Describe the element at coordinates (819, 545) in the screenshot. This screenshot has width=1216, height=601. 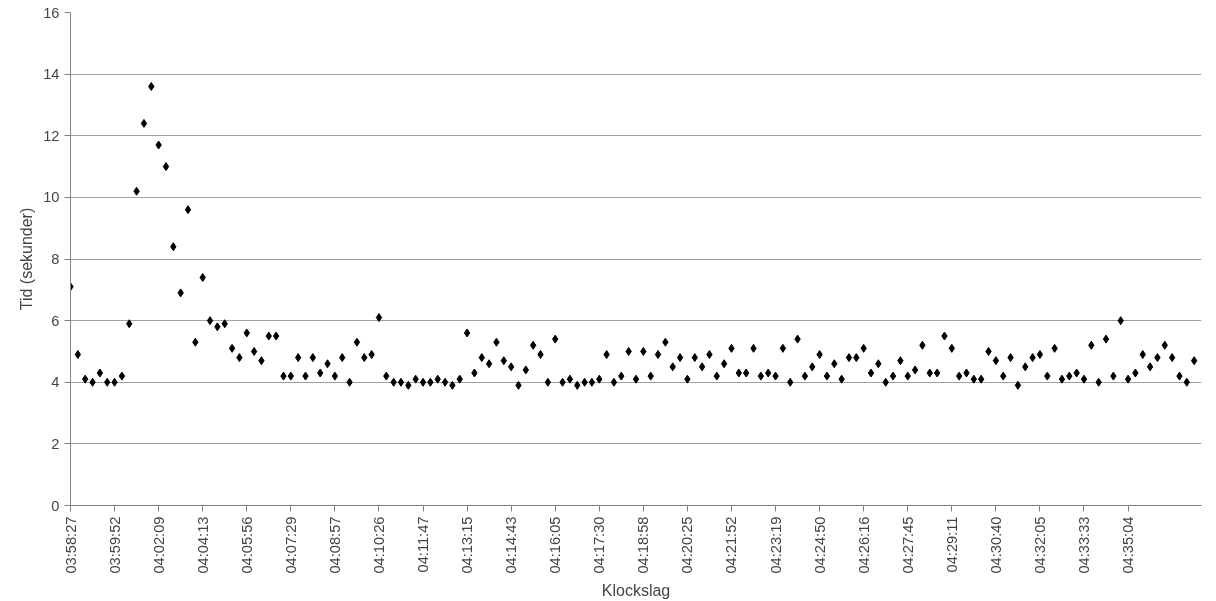
I see `x-tick-label: 04:24:50` at that location.